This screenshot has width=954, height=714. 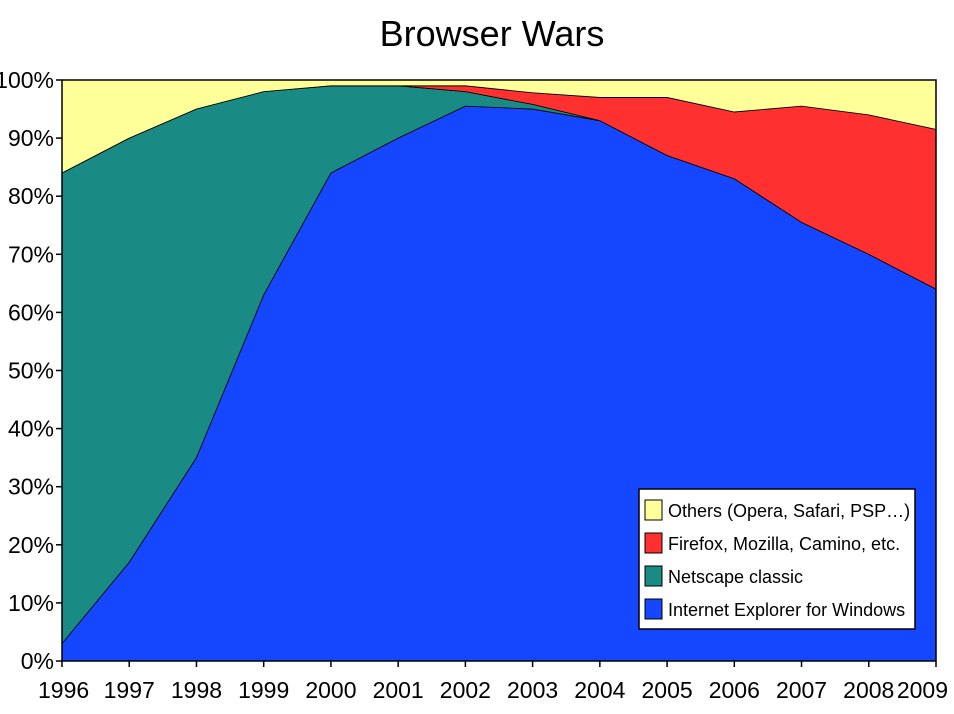 I want to click on y-tick-label: 30%, so click(x=31, y=487).